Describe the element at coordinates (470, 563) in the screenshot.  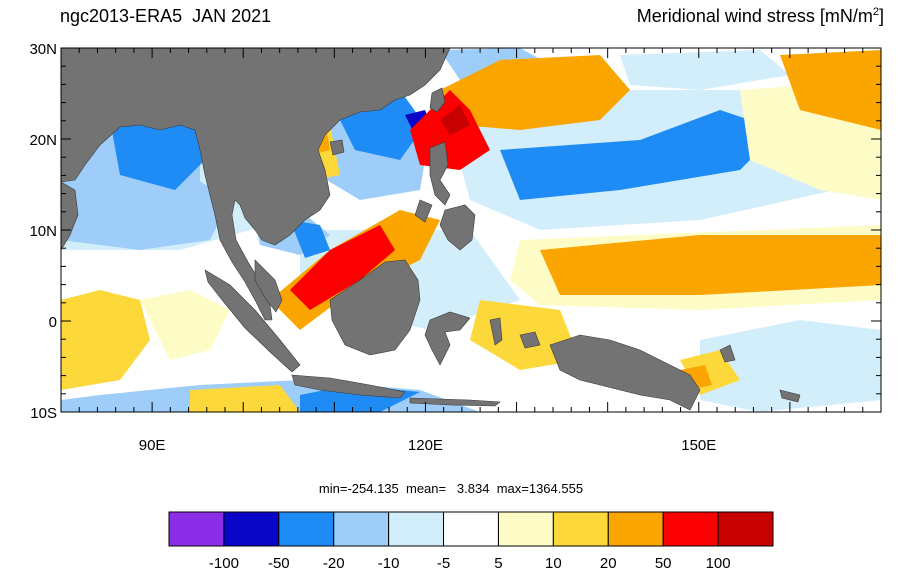
I see `colorbar-labels: -100 -50 -20 -10 -5 5 10 20 50 100` at that location.